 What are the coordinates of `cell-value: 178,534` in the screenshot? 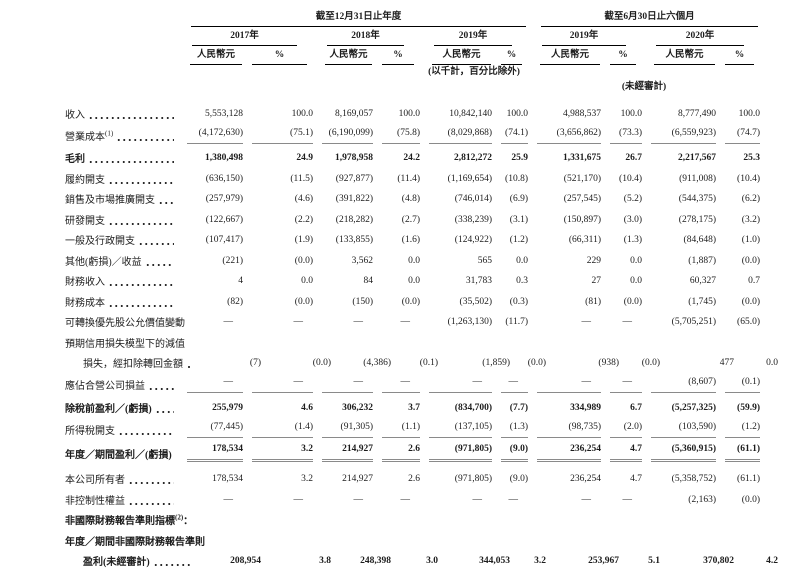 It's located at (215, 452).